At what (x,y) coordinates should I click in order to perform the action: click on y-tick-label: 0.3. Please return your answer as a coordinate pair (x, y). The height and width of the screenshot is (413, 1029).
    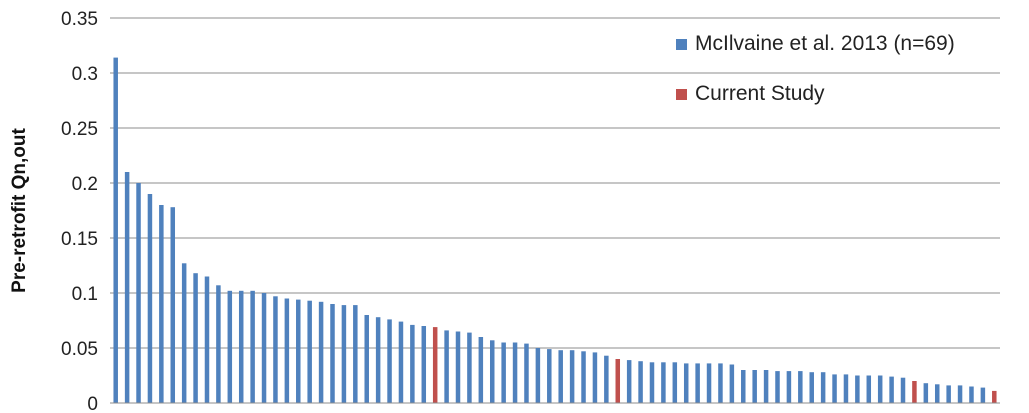
    Looking at the image, I should click on (85, 74).